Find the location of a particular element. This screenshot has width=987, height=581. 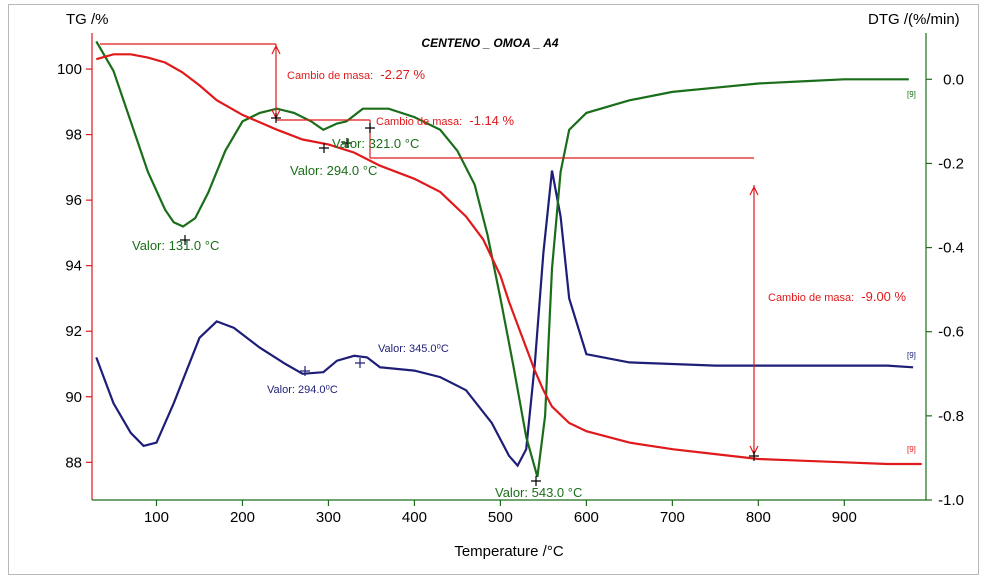

chart-title: CENTENO _ OMOA _ A4 is located at coordinates (489, 43).